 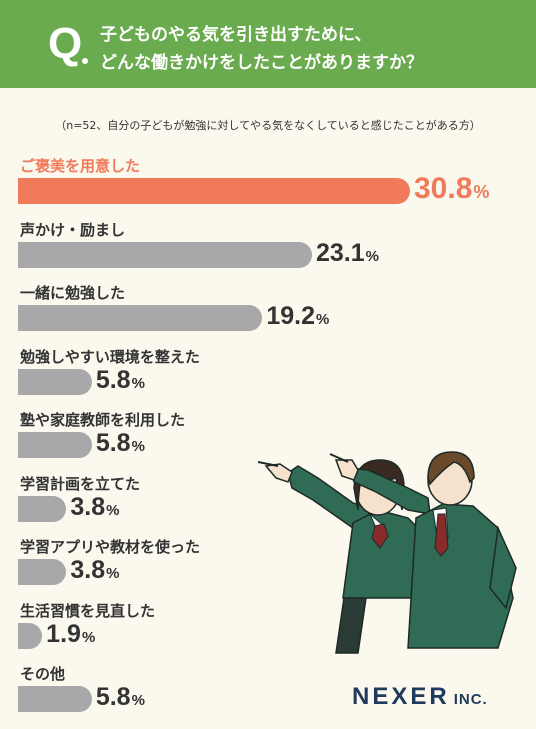 What do you see at coordinates (63, 633) in the screenshot?
I see `value-number: 1.9` at bounding box center [63, 633].